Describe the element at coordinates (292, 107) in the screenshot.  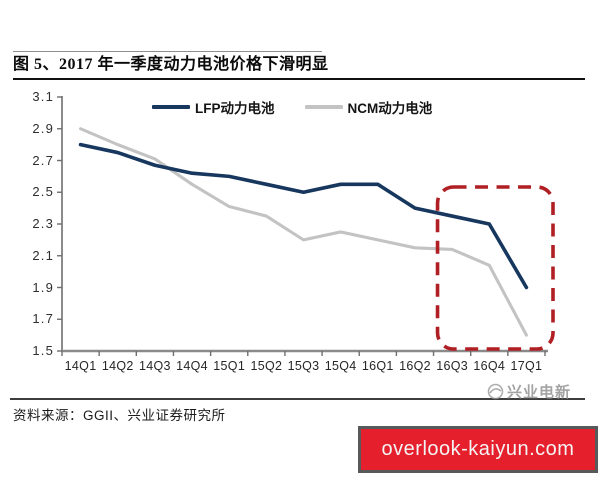
I see `chart-legend: LFP动力电池 NCM动力电池` at that location.